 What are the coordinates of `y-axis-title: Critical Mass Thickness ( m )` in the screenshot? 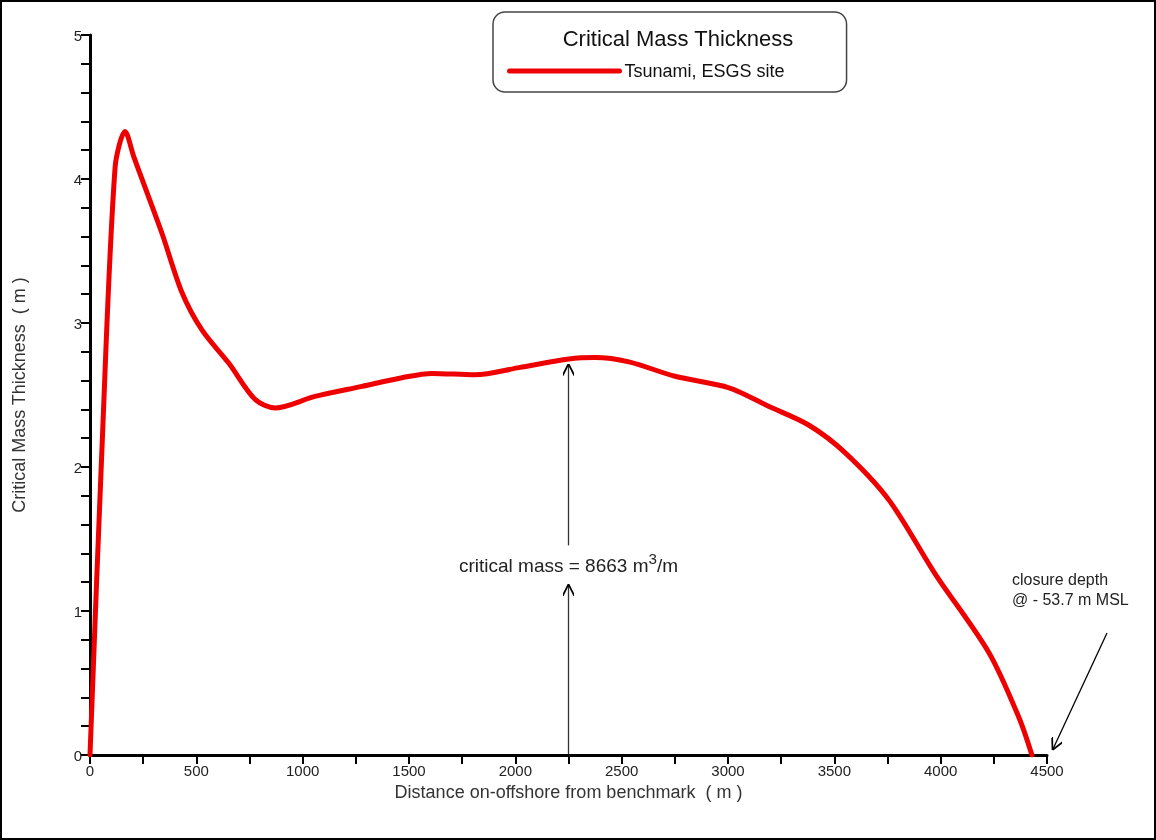 It's located at (19, 395).